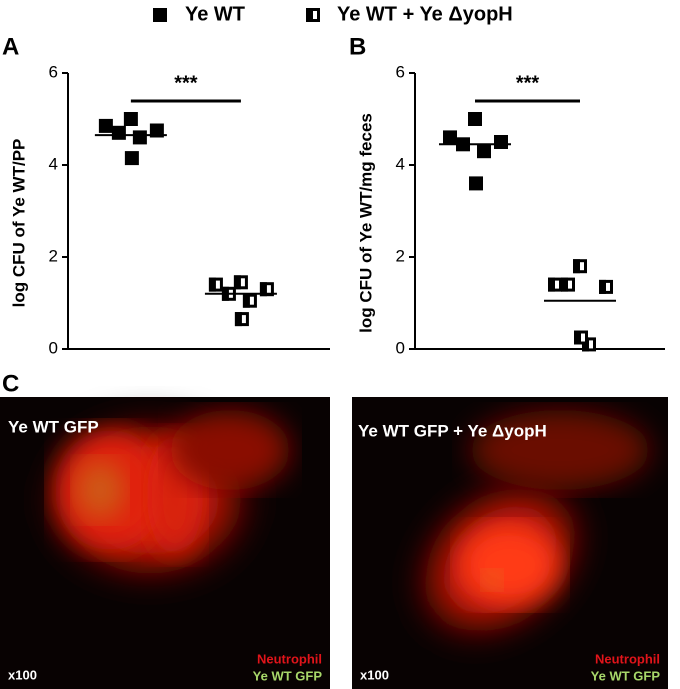 The image size is (680, 689). Describe the element at coordinates (10, 383) in the screenshot. I see `panel-label: C` at that location.